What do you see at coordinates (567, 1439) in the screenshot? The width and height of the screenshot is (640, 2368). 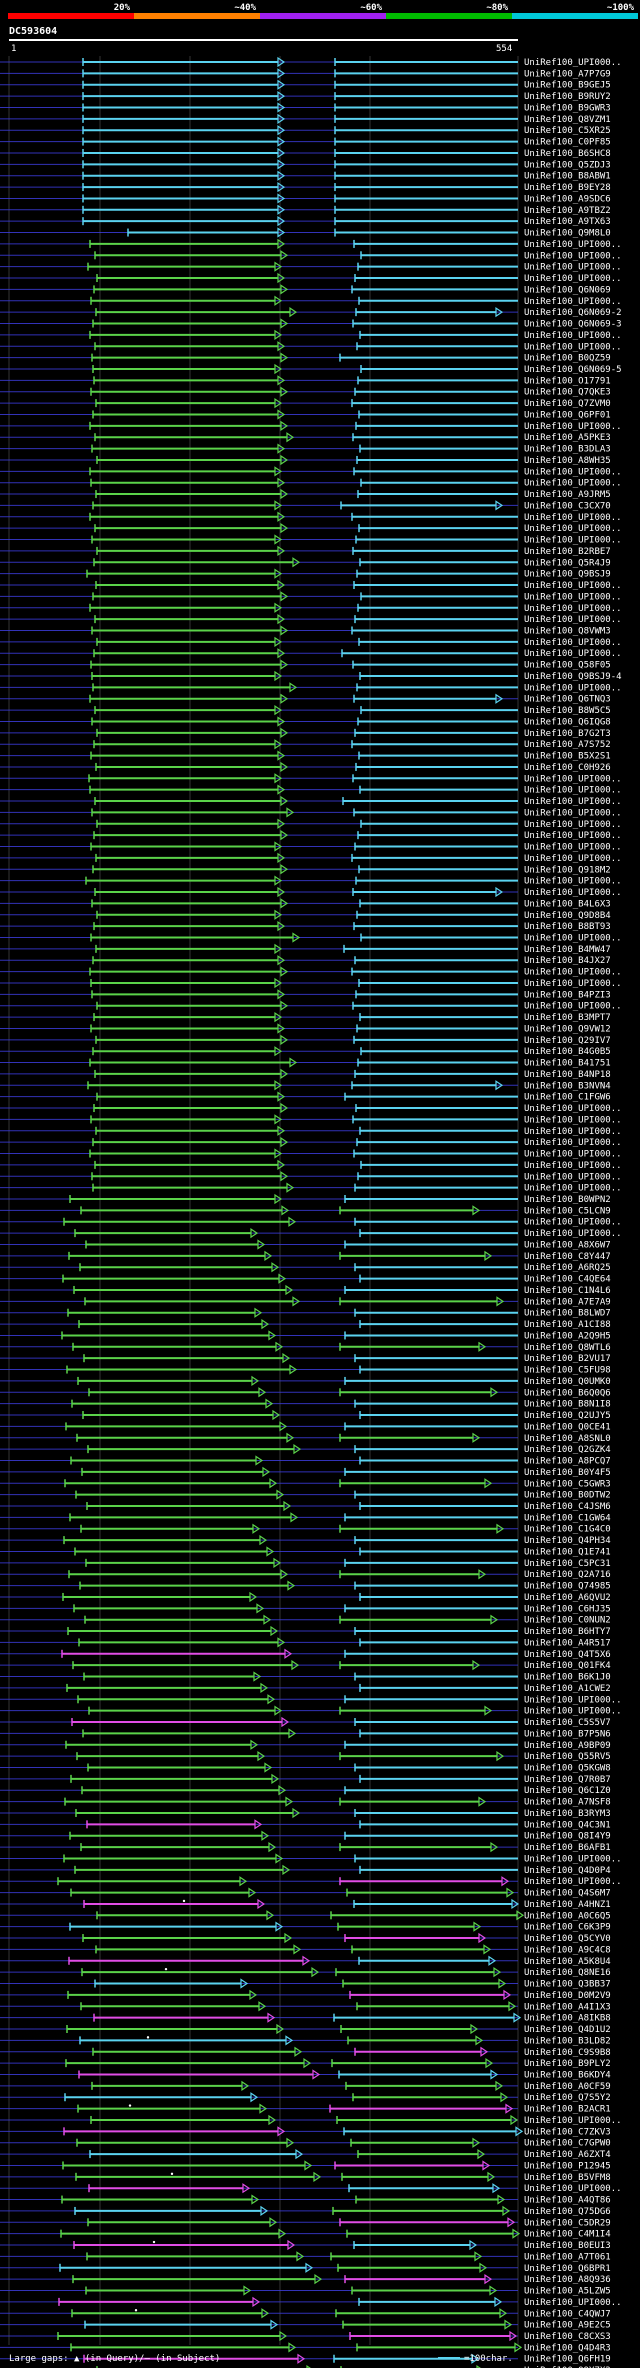 I see `hit-label: UniRef100_A8SNL0` at bounding box center [567, 1439].